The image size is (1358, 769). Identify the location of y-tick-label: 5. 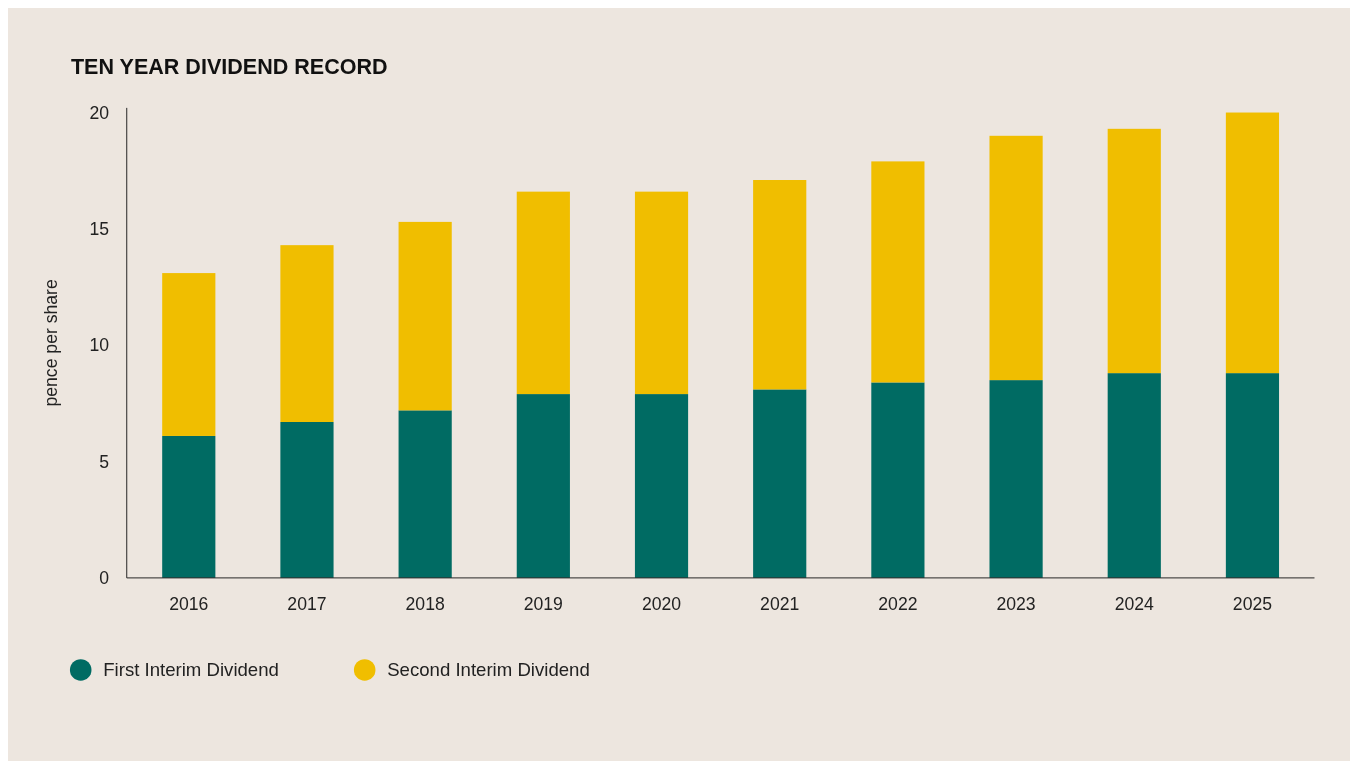
(104, 461).